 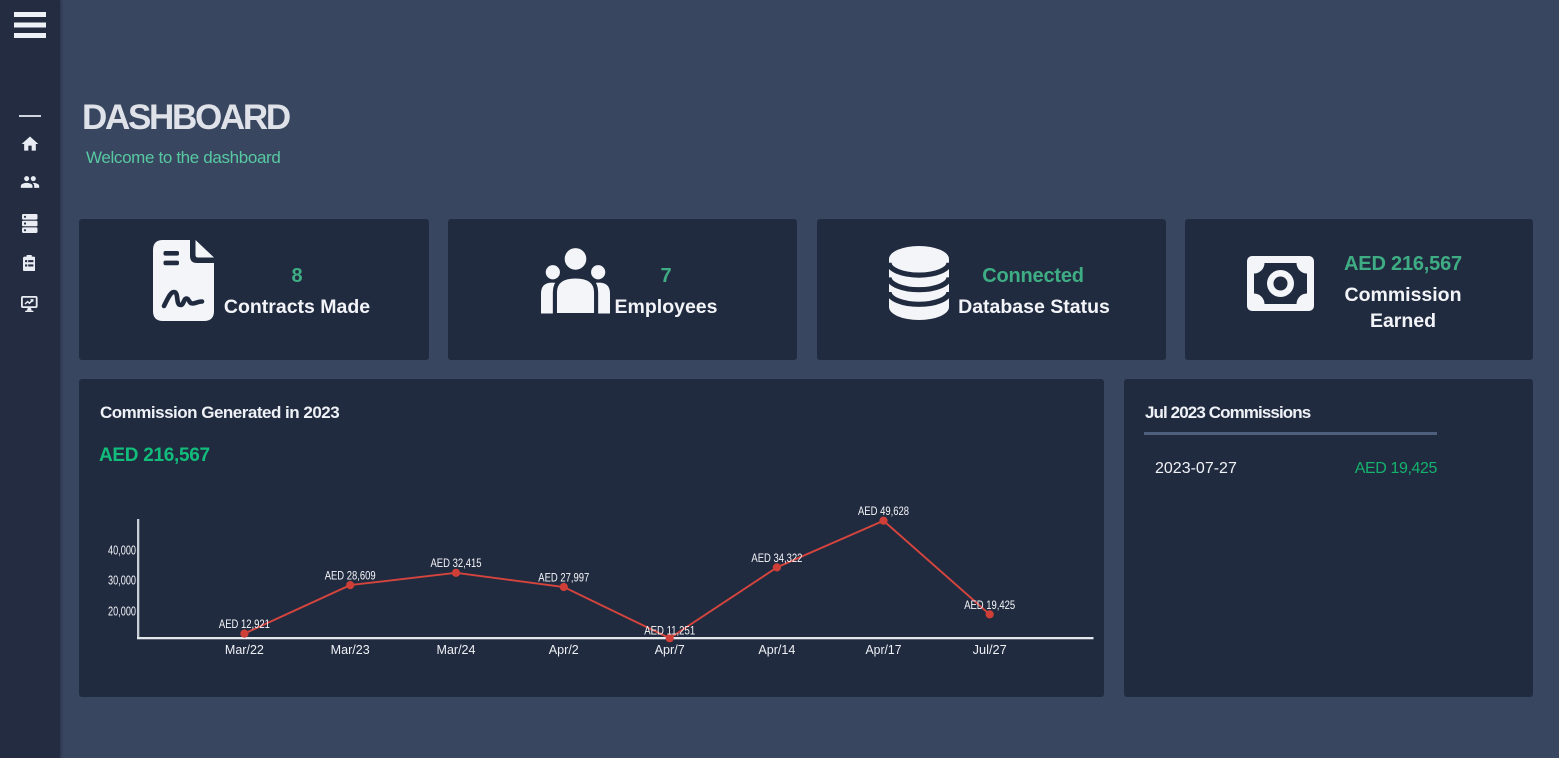 What do you see at coordinates (883, 512) in the screenshot?
I see `svg-text: AED 49,628` at bounding box center [883, 512].